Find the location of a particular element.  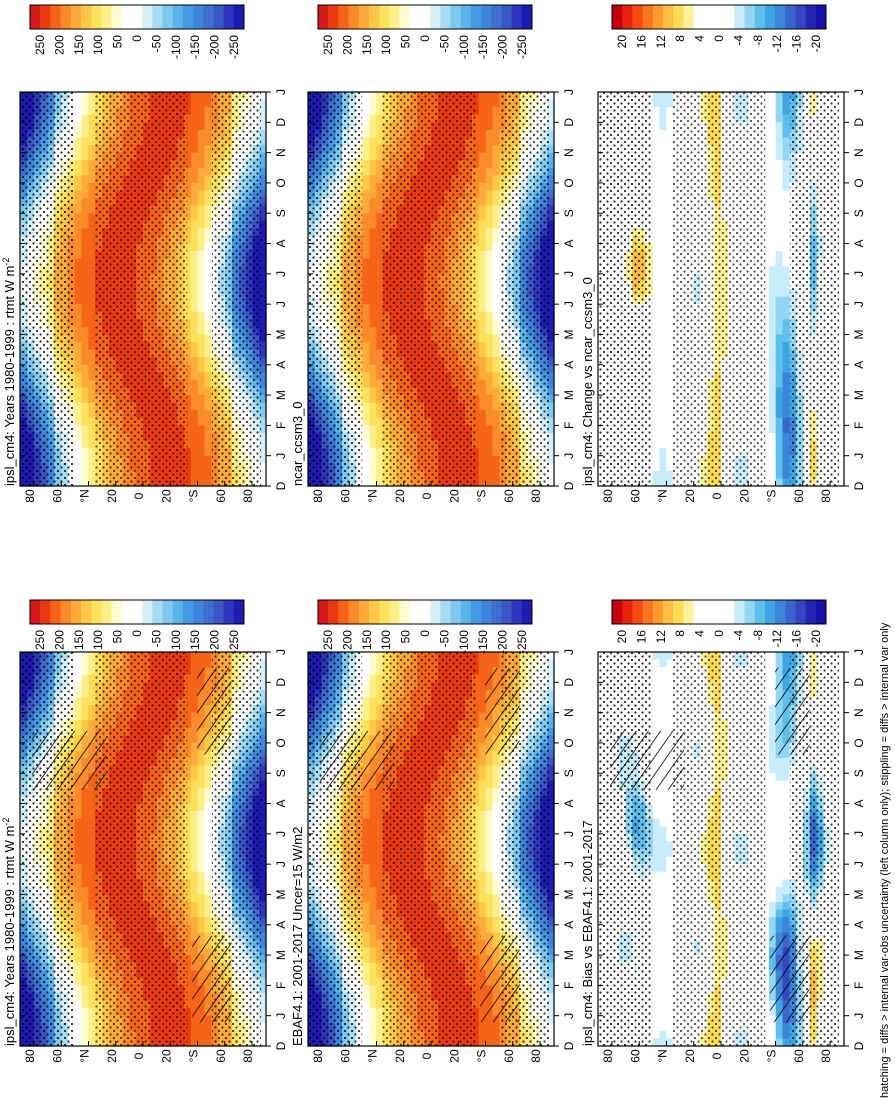

month-label: D is located at coordinates (569, 682).